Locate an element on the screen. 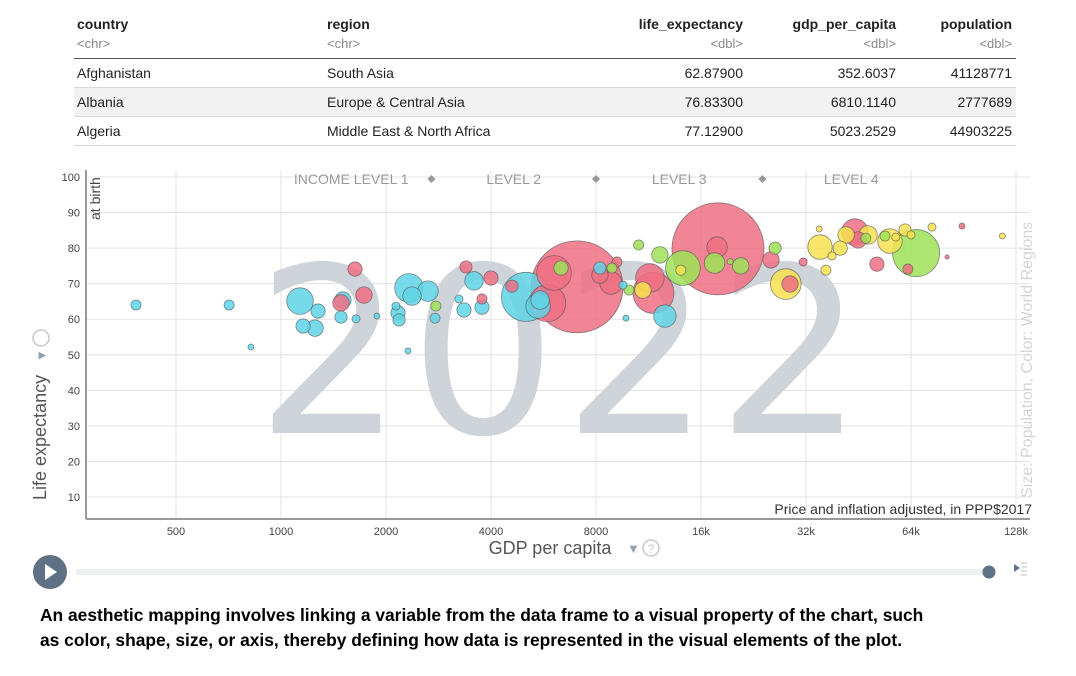 The width and height of the screenshot is (1076, 676). timeline-slider-handle is located at coordinates (989, 572).